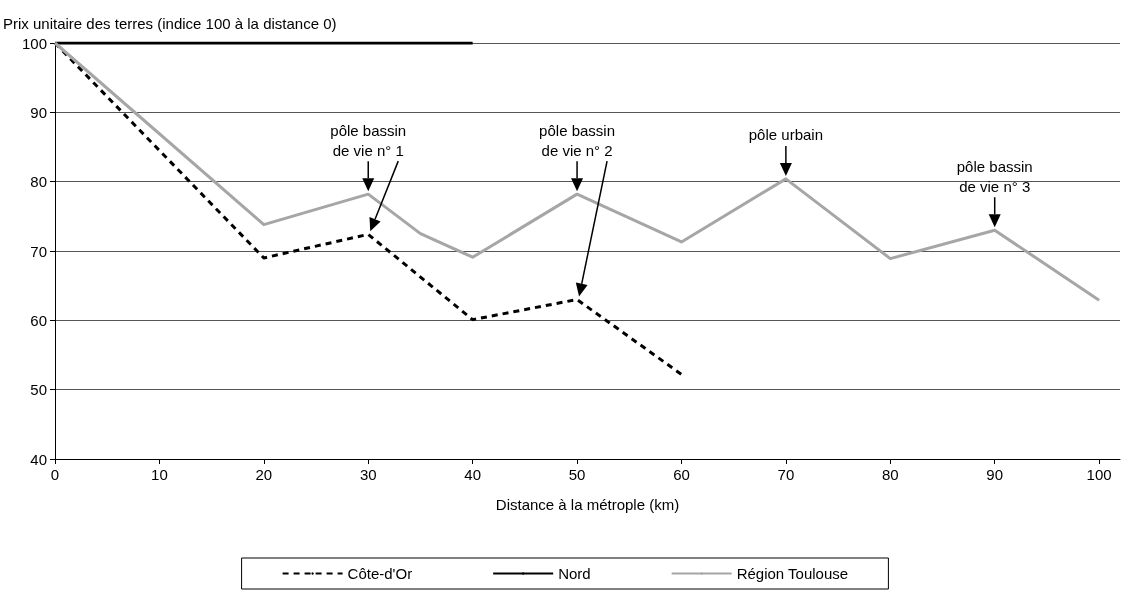 The width and height of the screenshot is (1130, 591). What do you see at coordinates (380, 573) in the screenshot?
I see `legend-label: Côte-d'Or` at bounding box center [380, 573].